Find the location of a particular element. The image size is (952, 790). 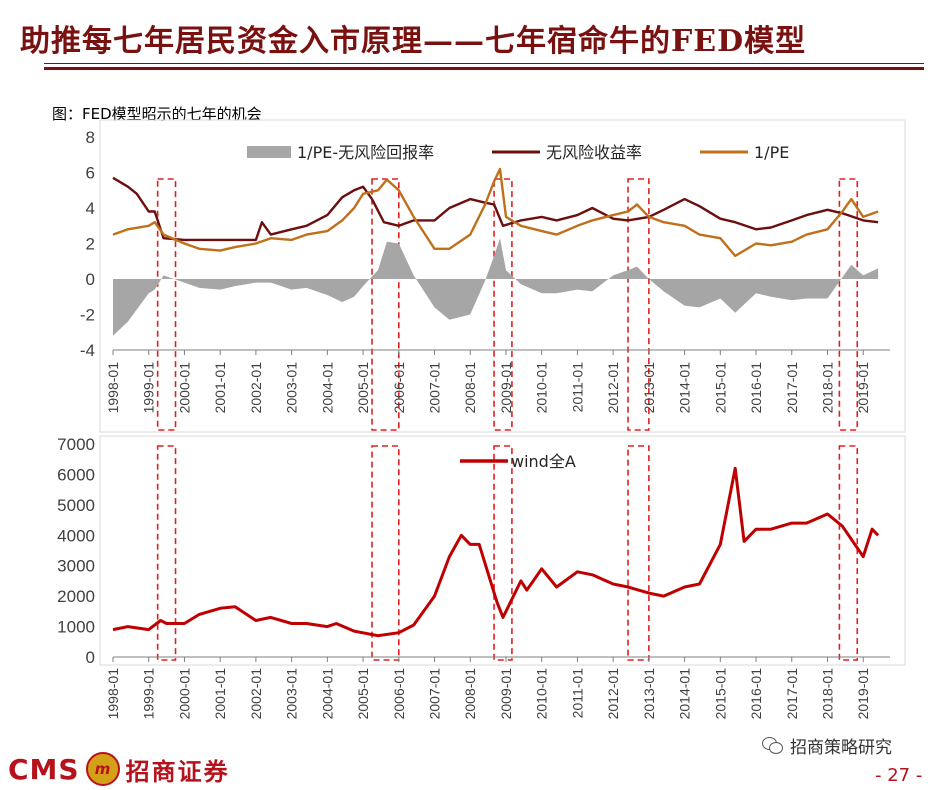

legend-label: 1/PE-无风险回报率 is located at coordinates (365, 152).